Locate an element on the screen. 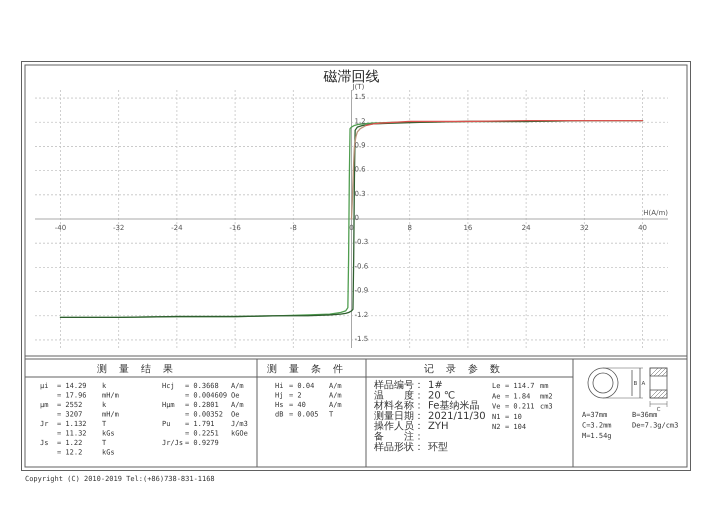  text: 备 注： is located at coordinates (399, 436).